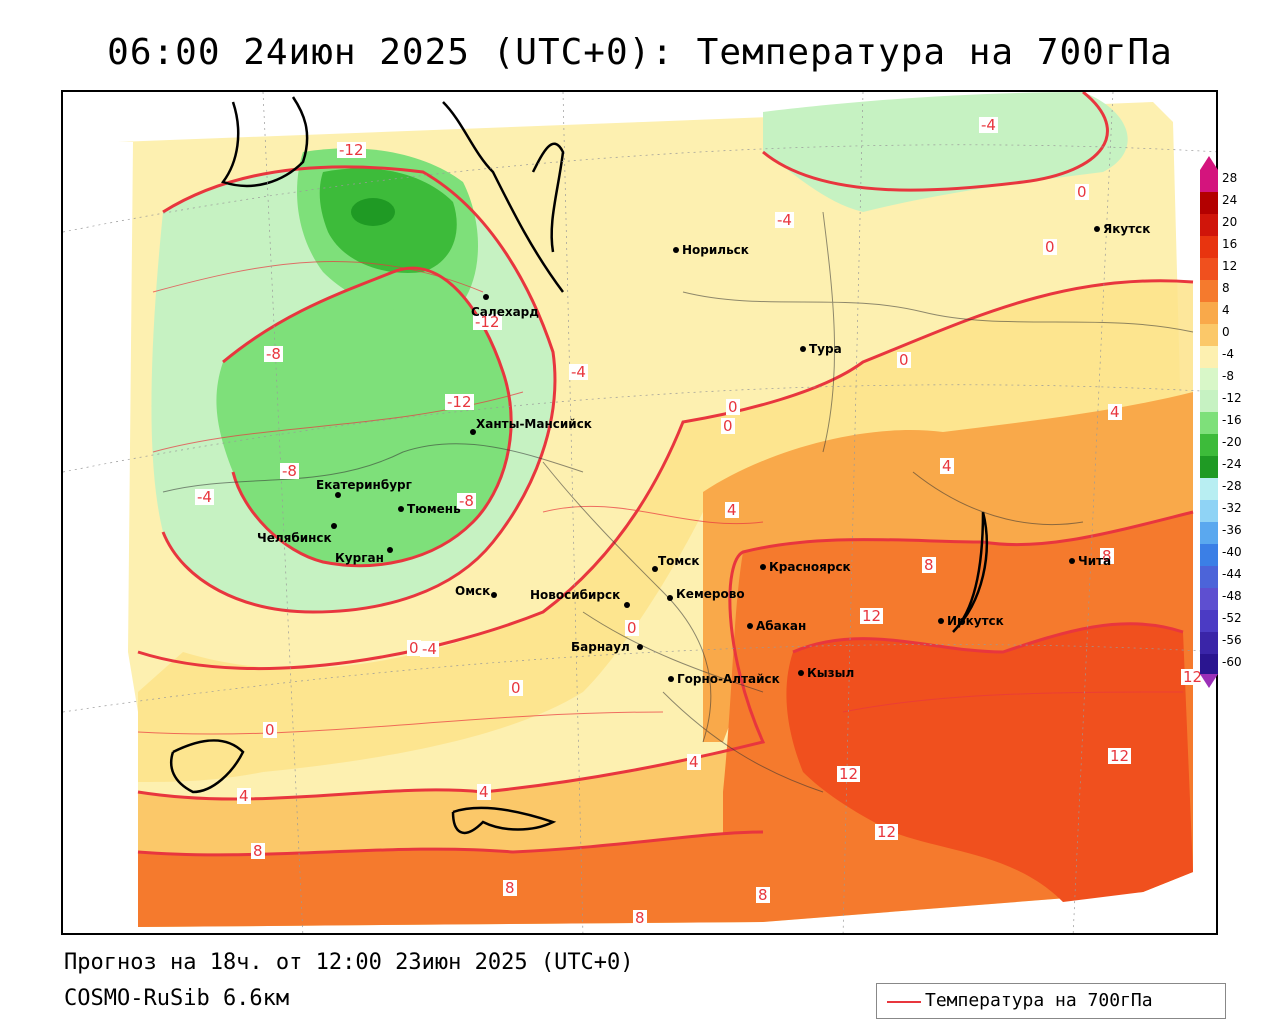 Image resolution: width=1280 pixels, height=1024 pixels. I want to click on colorbar-tick-label: 0, so click(1226, 332).